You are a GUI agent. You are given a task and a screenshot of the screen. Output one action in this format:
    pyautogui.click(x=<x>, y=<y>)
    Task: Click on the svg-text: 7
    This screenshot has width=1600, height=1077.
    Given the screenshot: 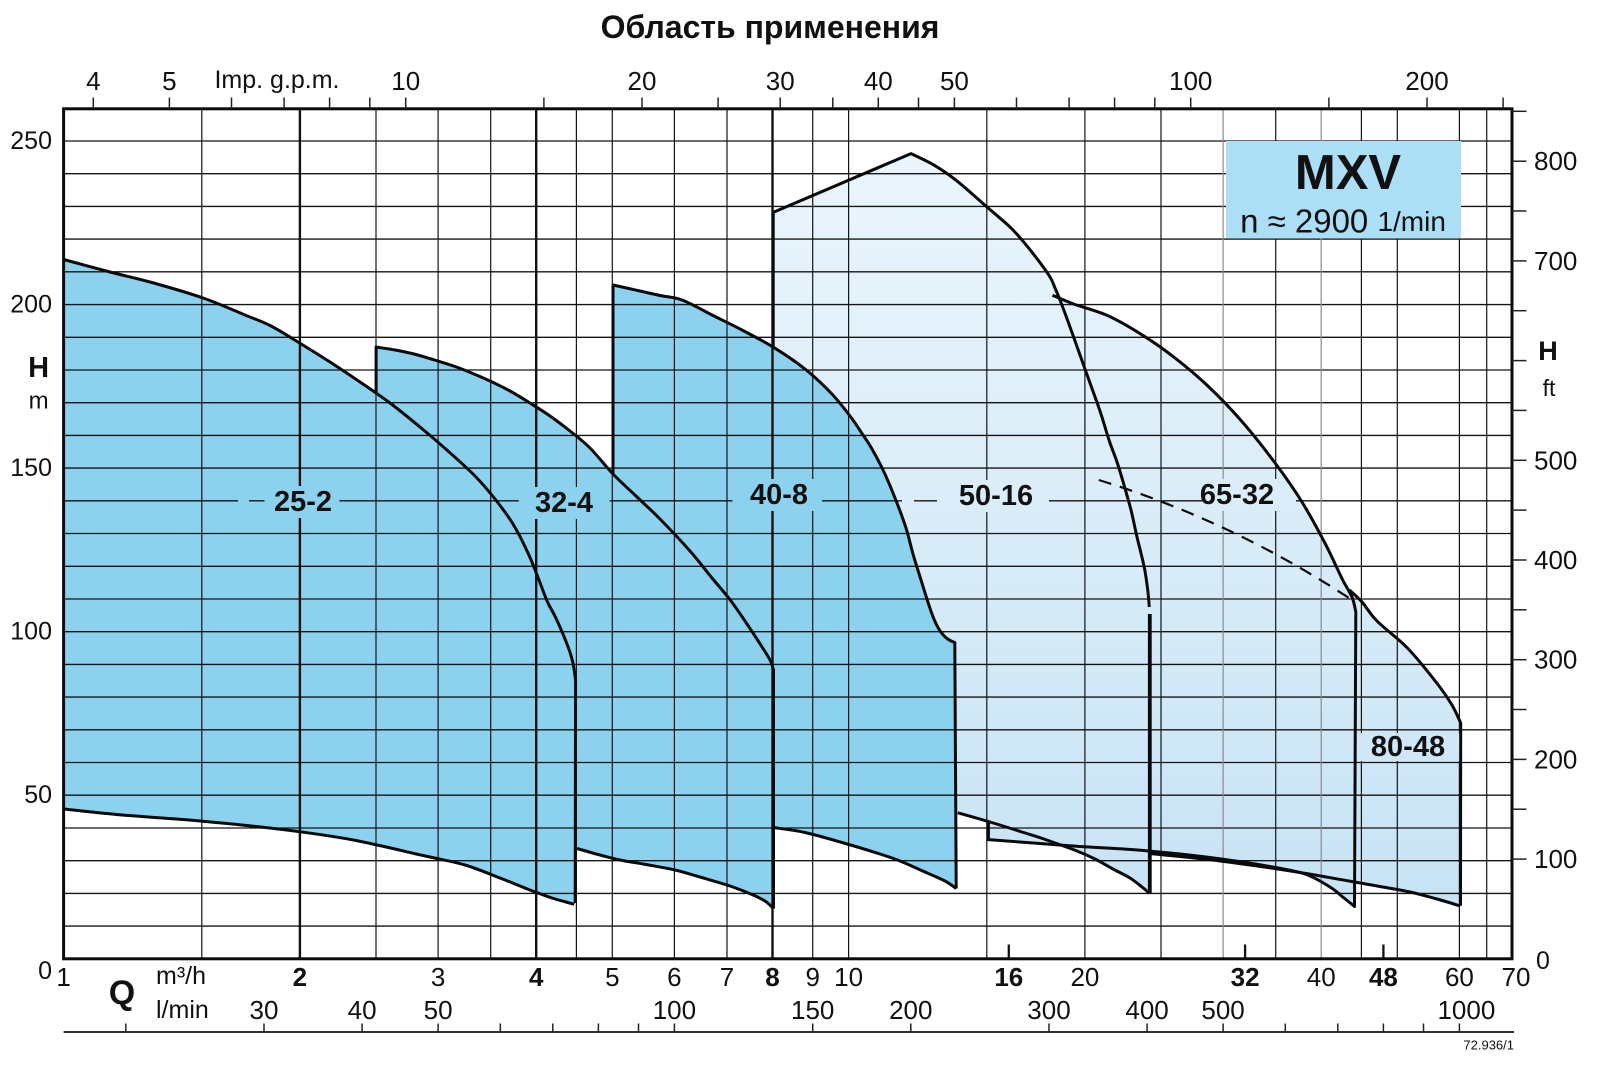 What is the action you would take?
    pyautogui.click(x=727, y=977)
    